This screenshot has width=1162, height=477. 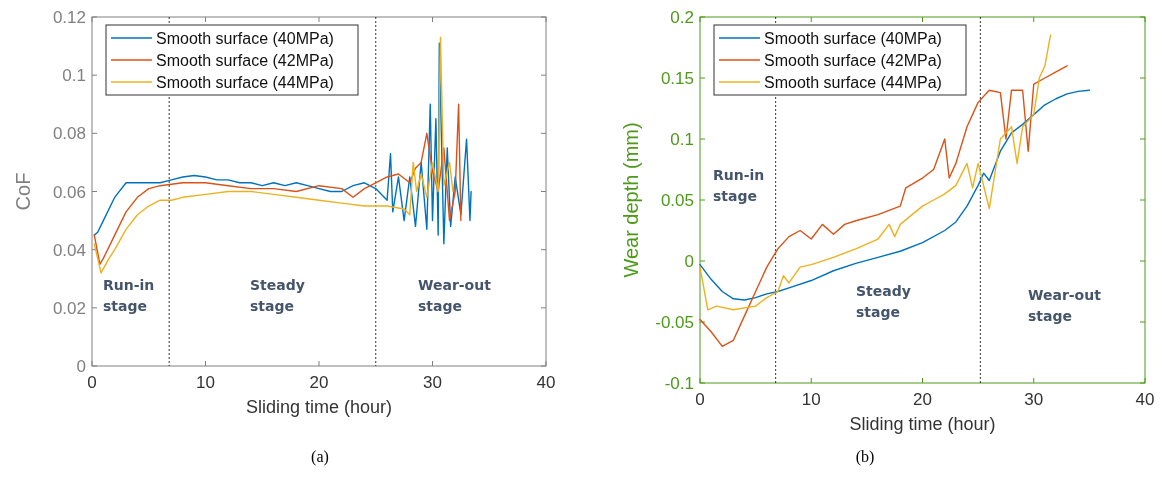 I want to click on y-tick-label: 0.2, so click(x=682, y=17).